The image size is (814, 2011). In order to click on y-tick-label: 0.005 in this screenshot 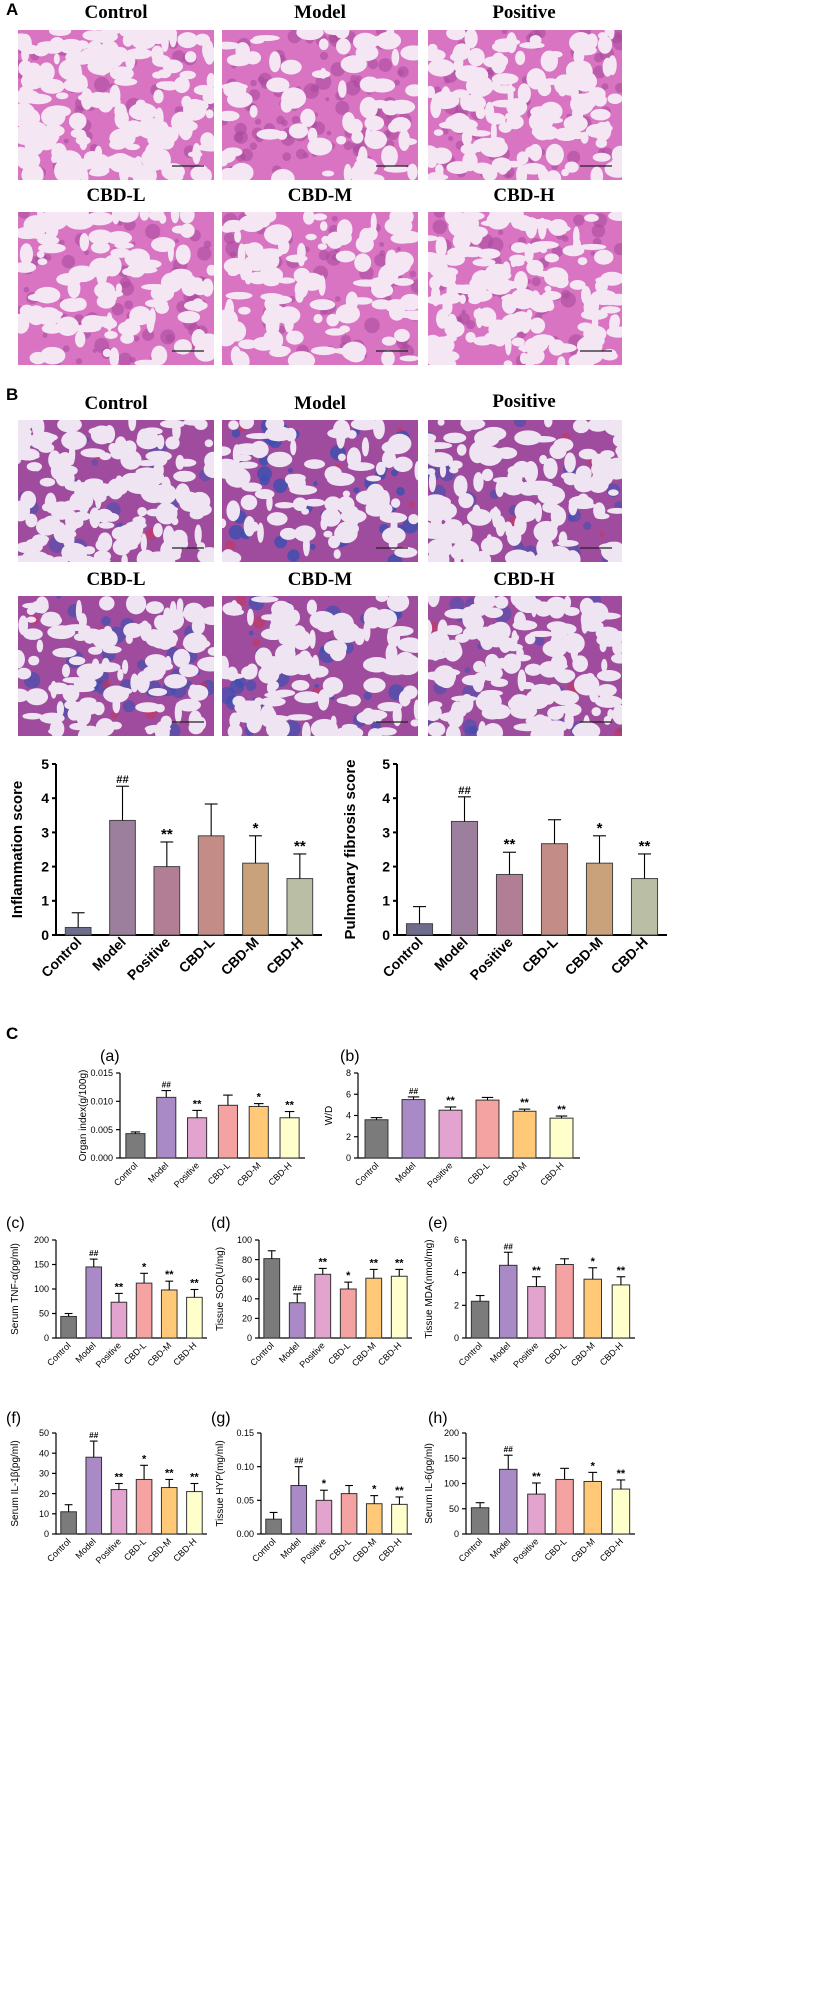, I will do `click(101, 1130)`.